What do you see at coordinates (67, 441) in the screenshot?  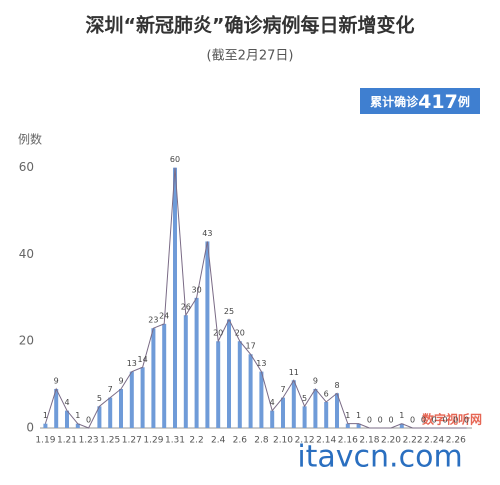 I see `x-tick-label: 1.21` at bounding box center [67, 441].